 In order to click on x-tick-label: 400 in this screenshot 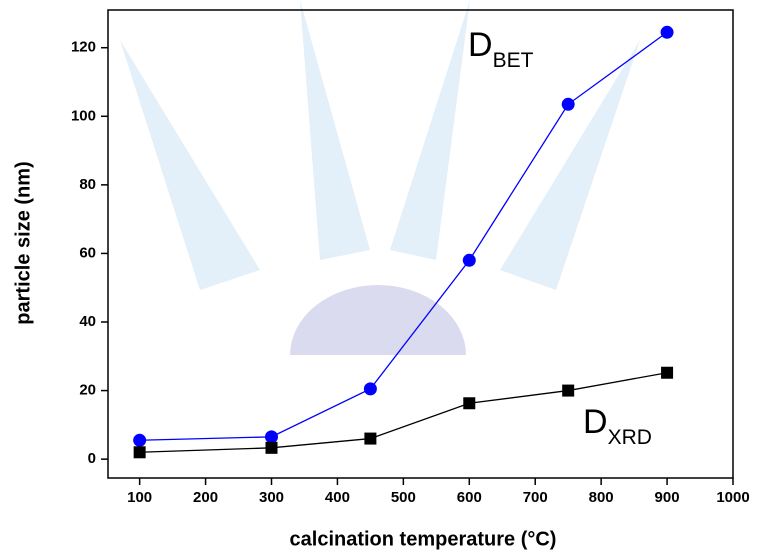, I will do `click(337, 497)`.